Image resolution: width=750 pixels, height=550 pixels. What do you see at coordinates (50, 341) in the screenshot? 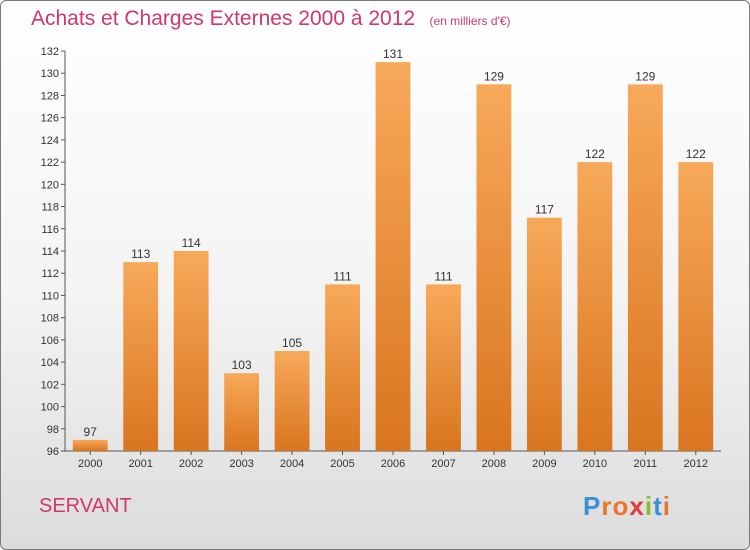
I see `y-tick-label: 106` at bounding box center [50, 341].